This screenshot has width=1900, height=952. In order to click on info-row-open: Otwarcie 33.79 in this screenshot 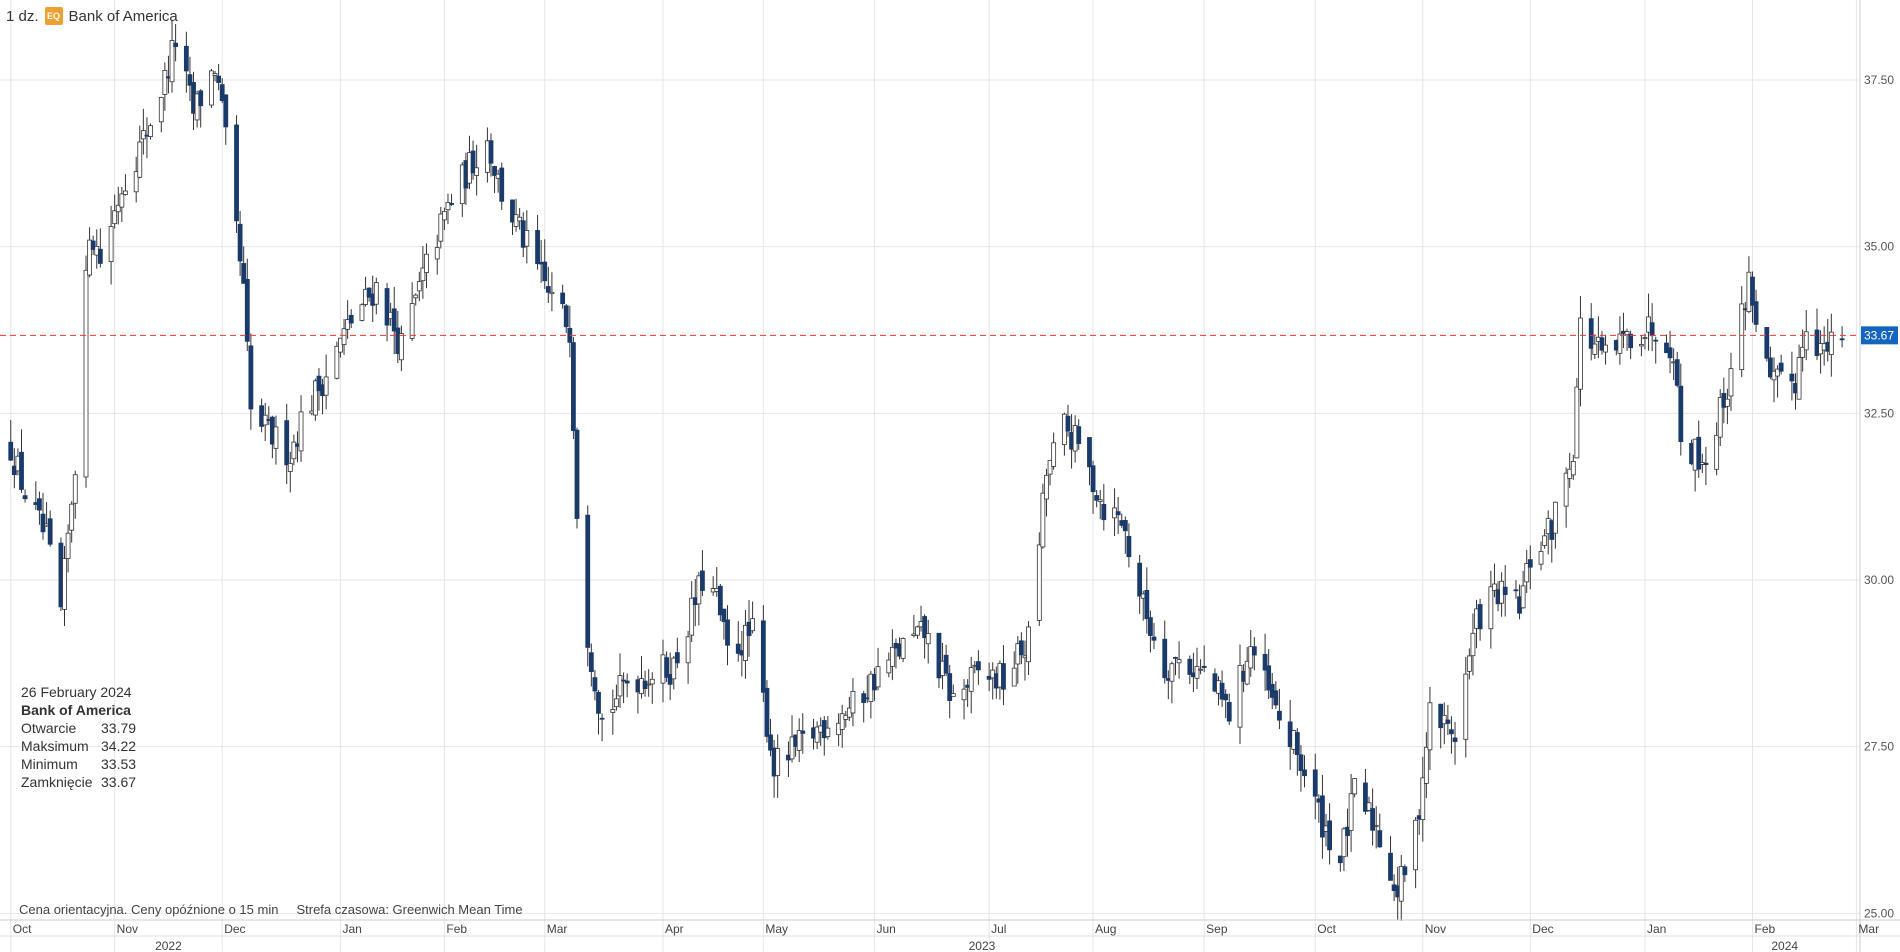, I will do `click(78, 728)`.